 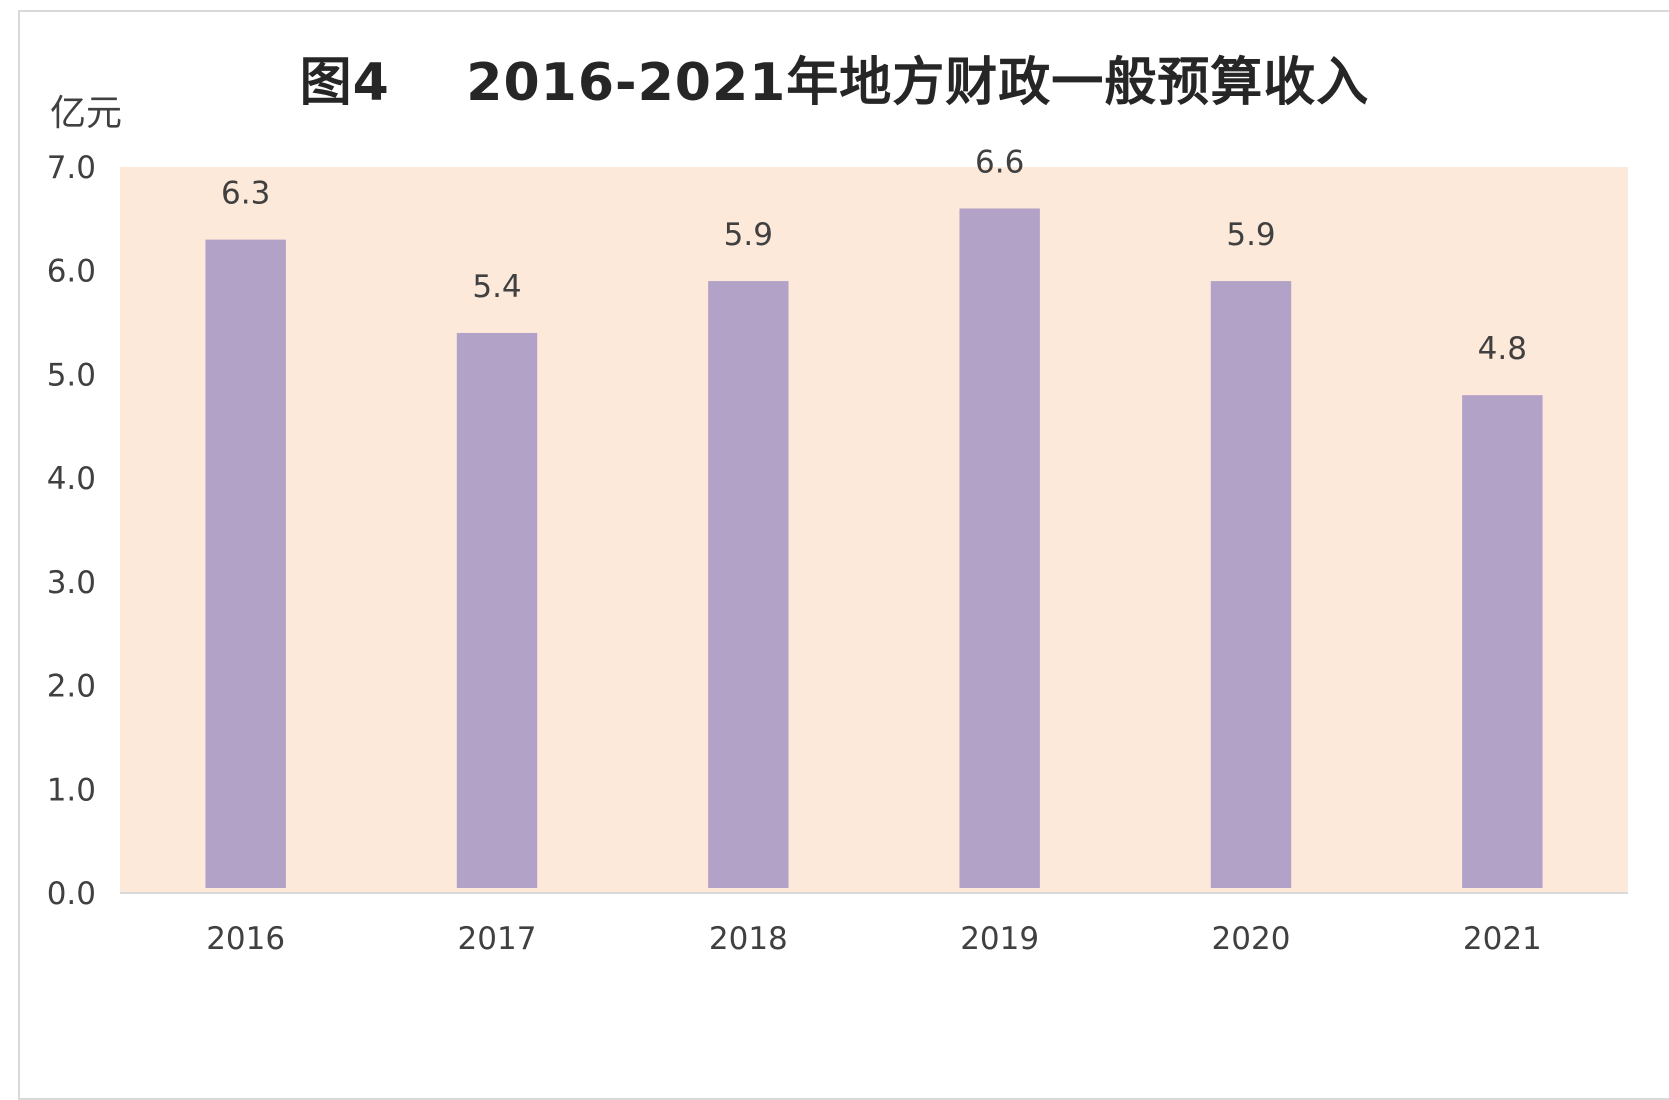 I want to click on bar-2021, so click(x=1502, y=641).